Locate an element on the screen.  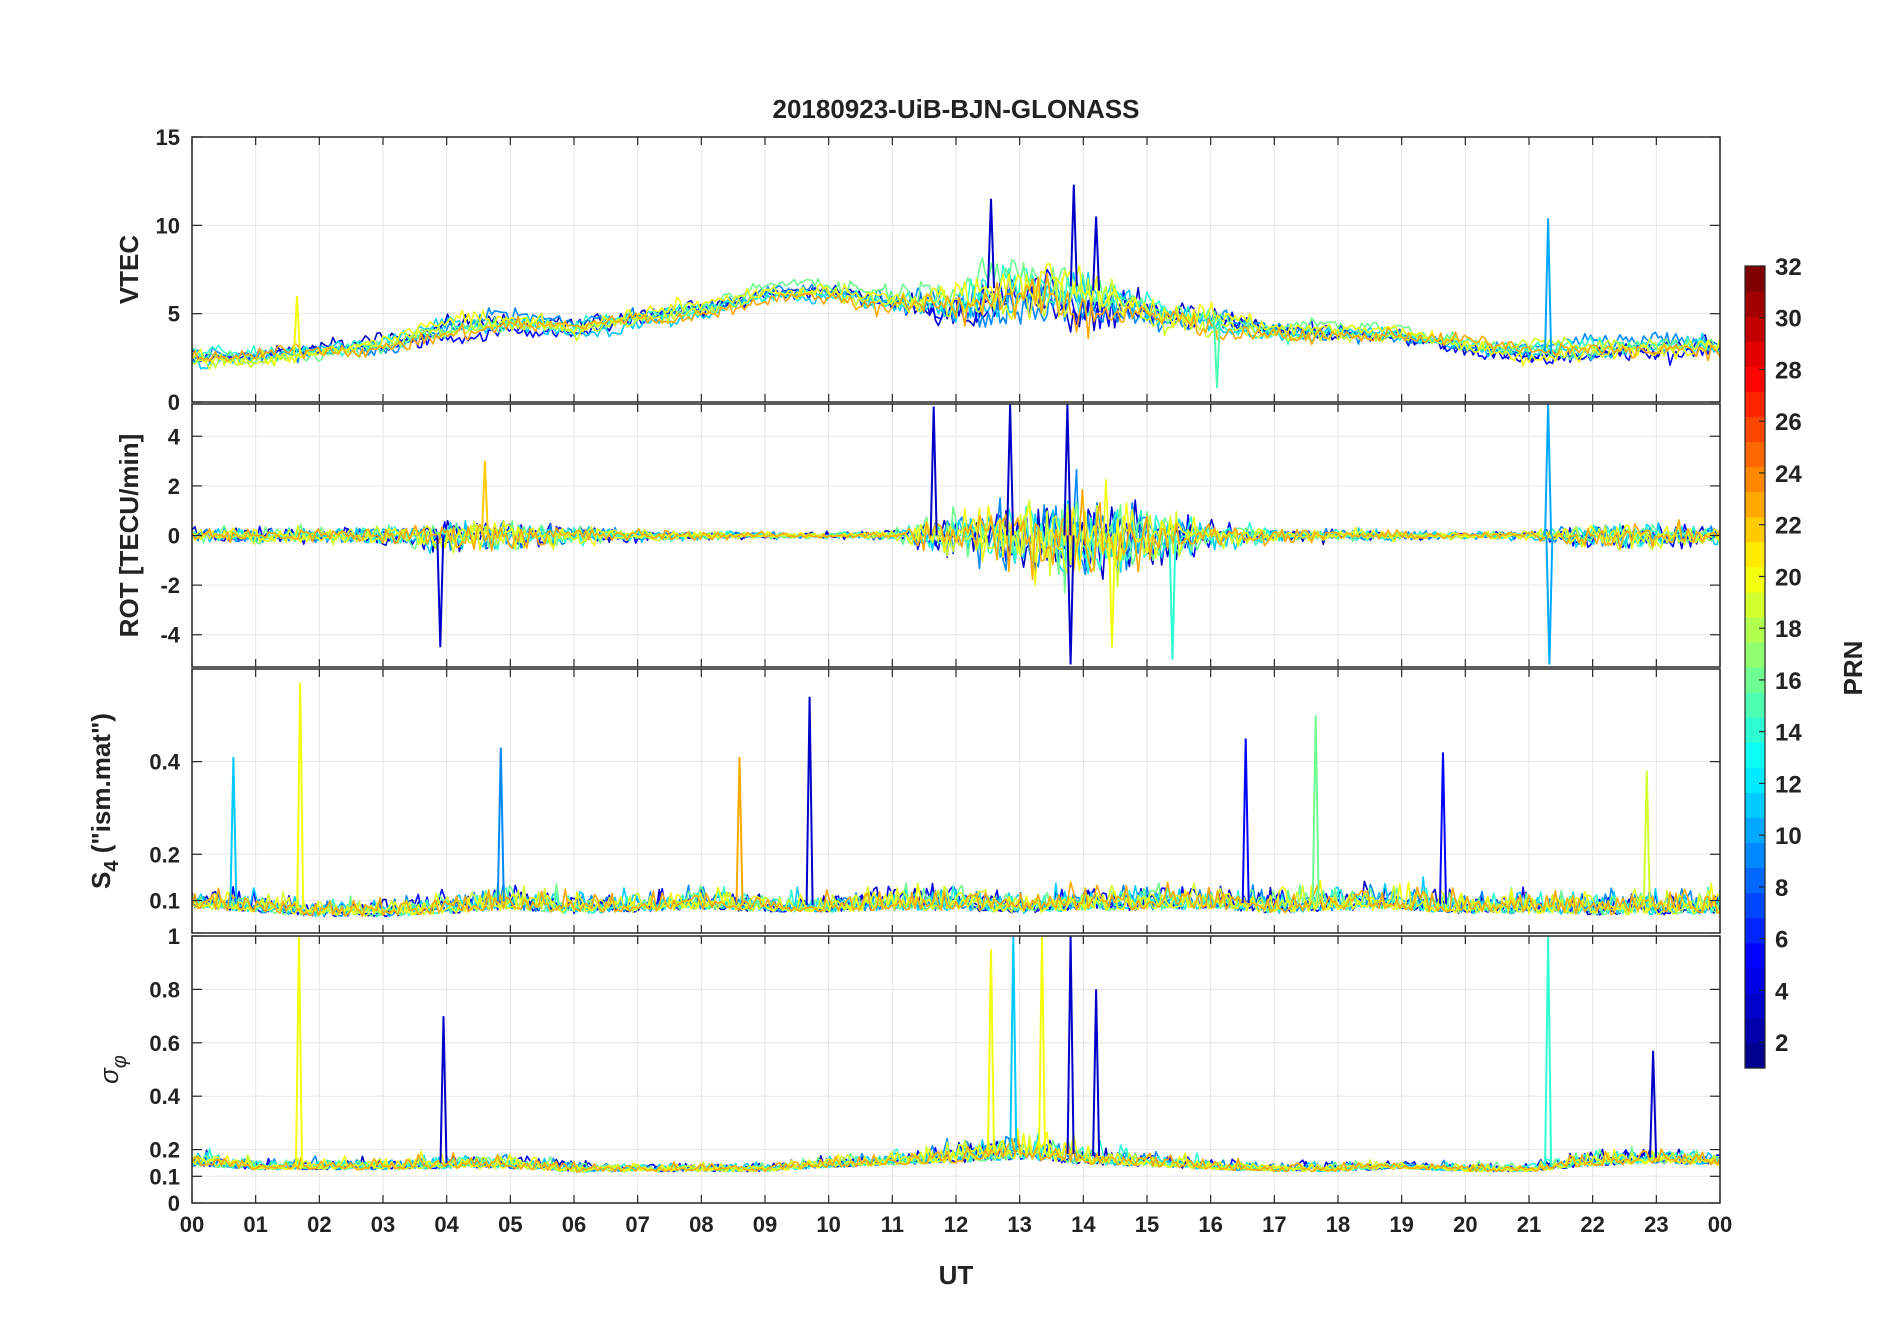
y-tick-label: 0.4 is located at coordinates (164, 1096).